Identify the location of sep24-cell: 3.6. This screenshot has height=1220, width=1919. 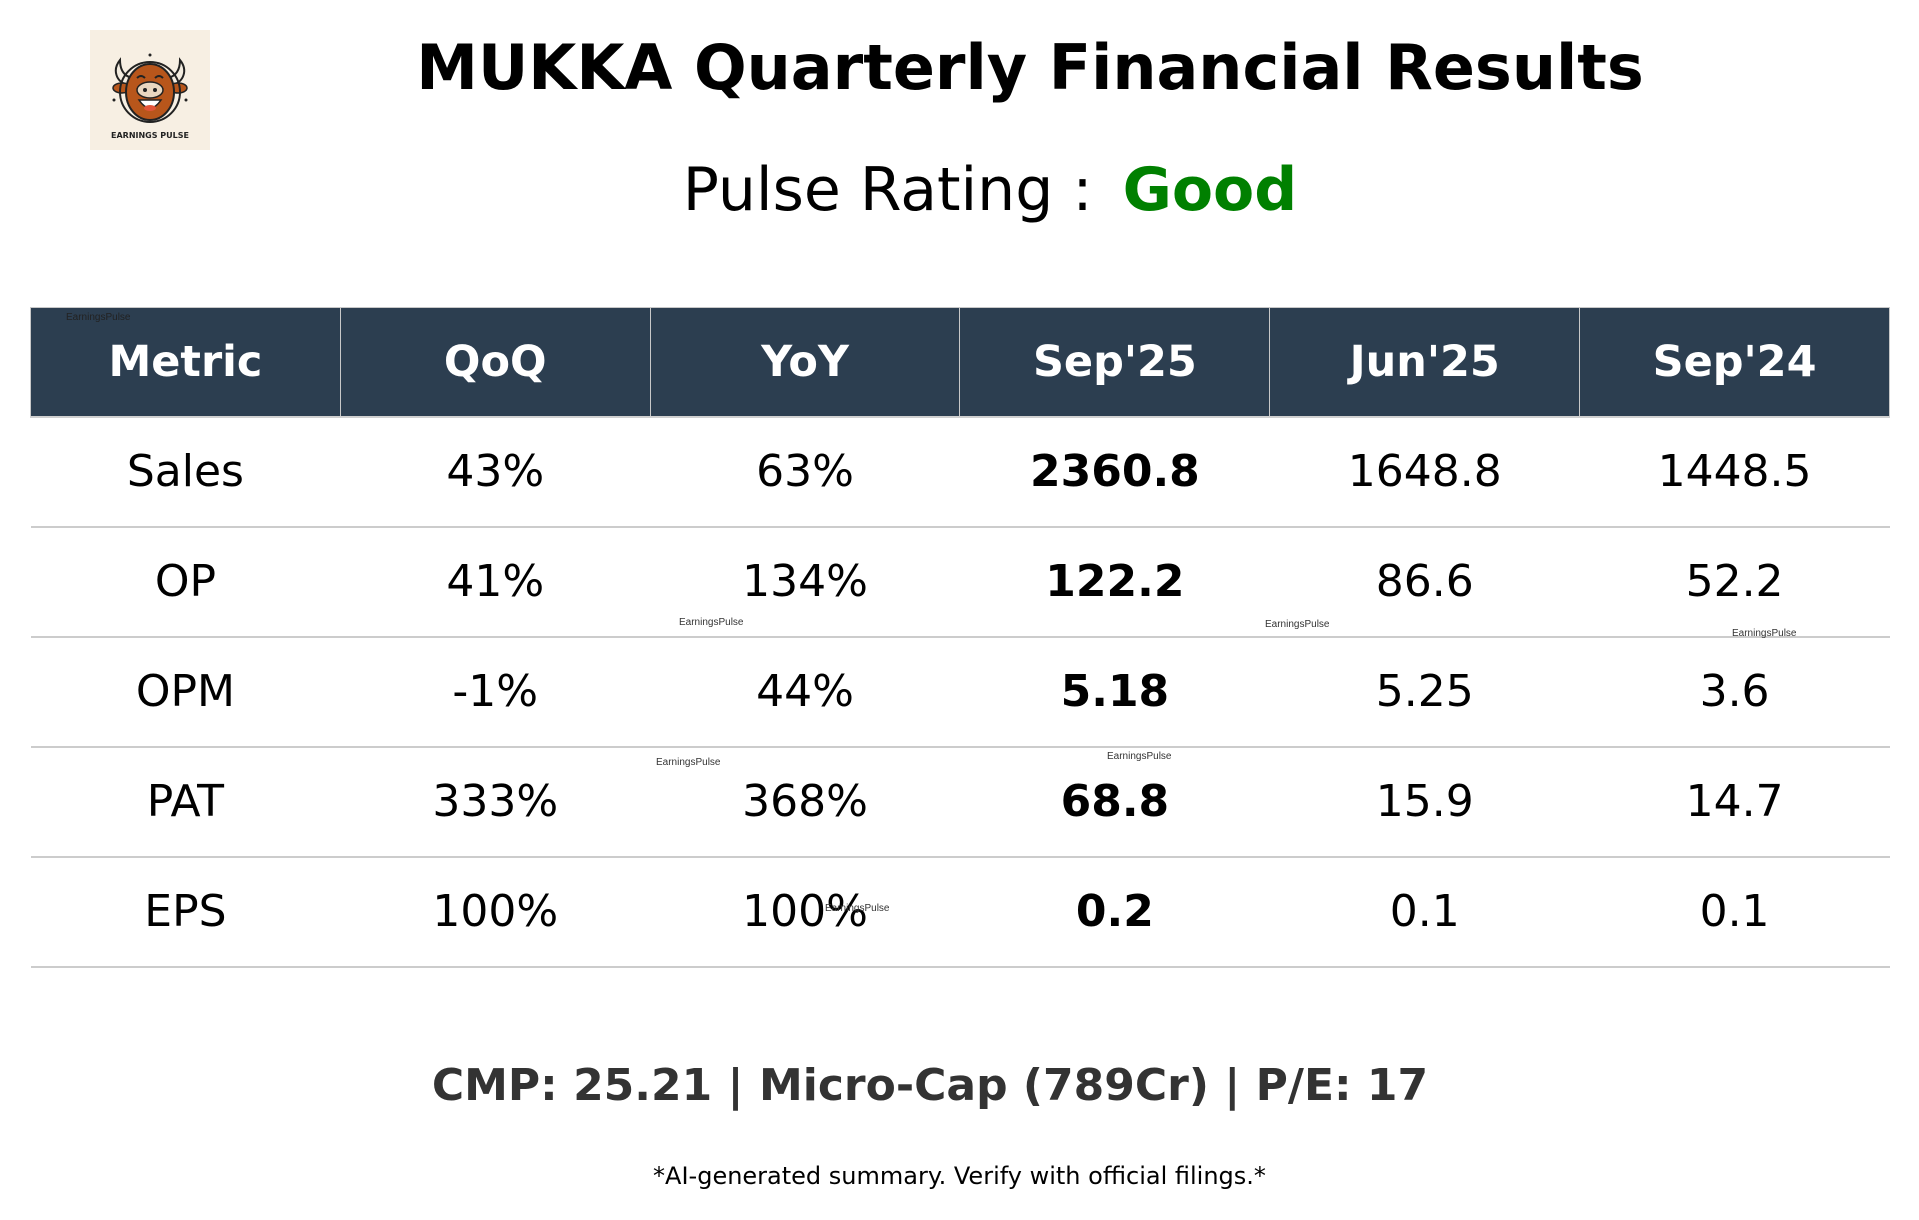
(1734, 692).